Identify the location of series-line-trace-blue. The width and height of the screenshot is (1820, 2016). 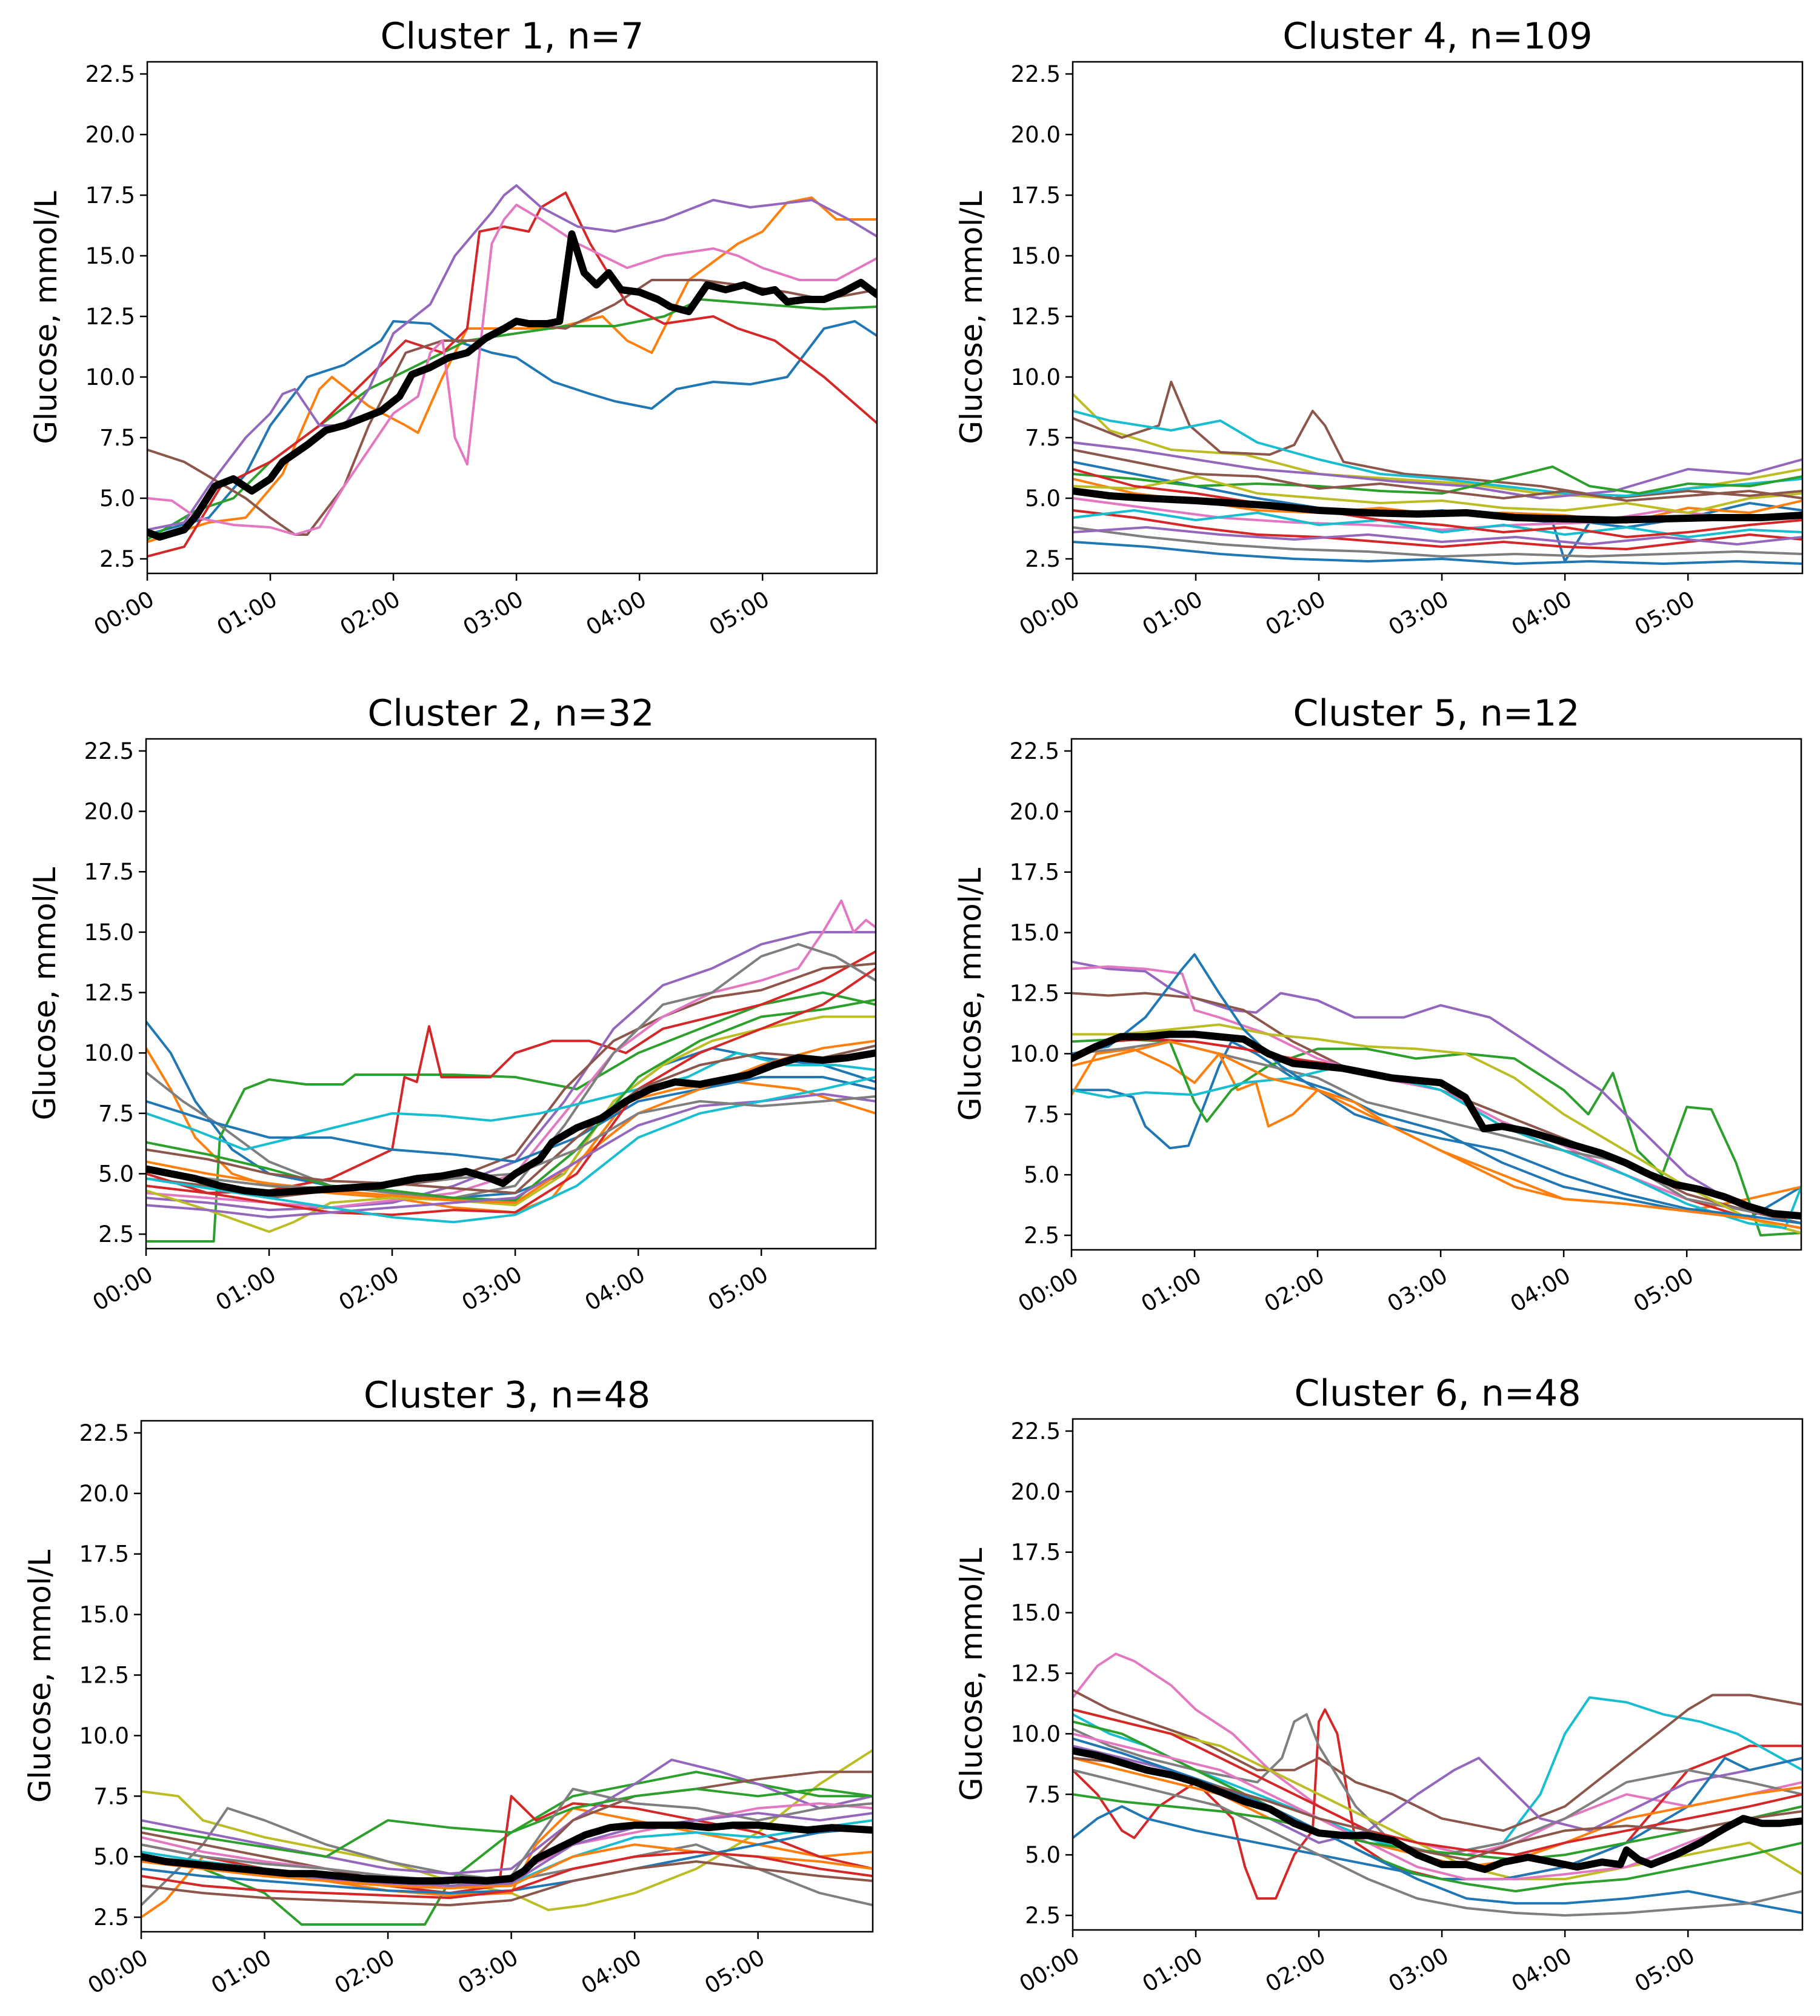
(1436, 1130).